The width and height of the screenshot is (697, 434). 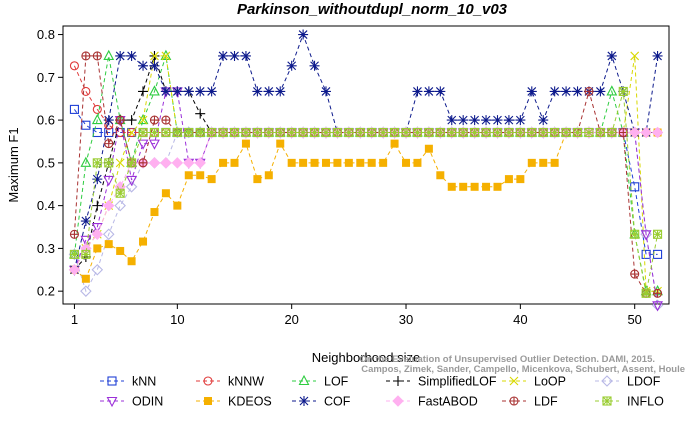 What do you see at coordinates (112, 381) in the screenshot?
I see `legend-marker-knn` at bounding box center [112, 381].